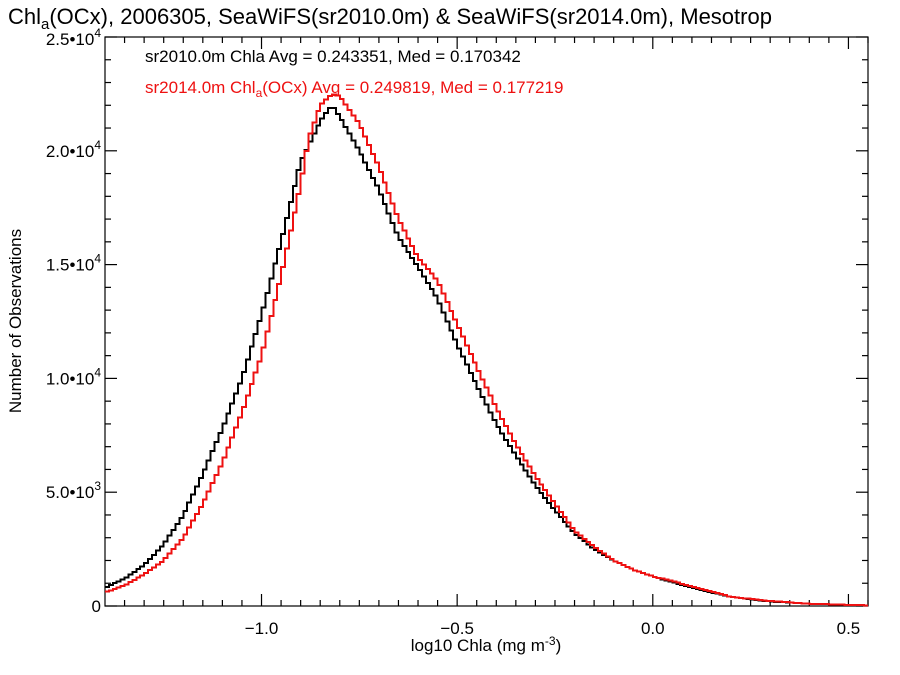  Describe the element at coordinates (74, 263) in the screenshot. I see `y-tick-label: 1.5•104` at that location.